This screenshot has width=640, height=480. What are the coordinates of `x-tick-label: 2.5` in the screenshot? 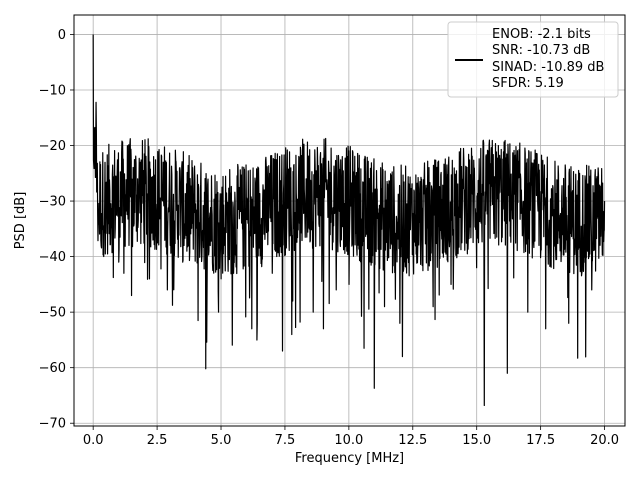 It's located at (157, 440).